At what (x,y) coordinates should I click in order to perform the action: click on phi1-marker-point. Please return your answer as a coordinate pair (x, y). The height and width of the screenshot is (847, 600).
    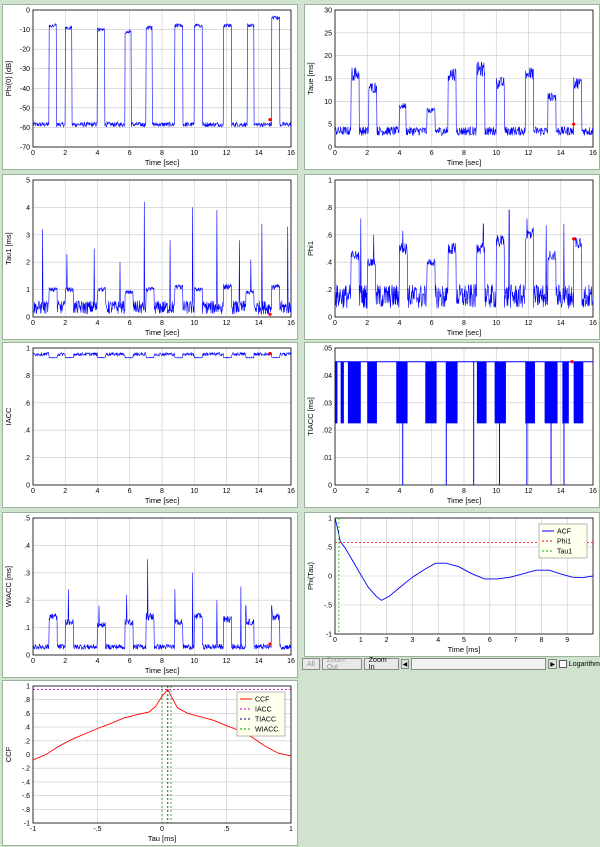
    Looking at the image, I should click on (574, 239).